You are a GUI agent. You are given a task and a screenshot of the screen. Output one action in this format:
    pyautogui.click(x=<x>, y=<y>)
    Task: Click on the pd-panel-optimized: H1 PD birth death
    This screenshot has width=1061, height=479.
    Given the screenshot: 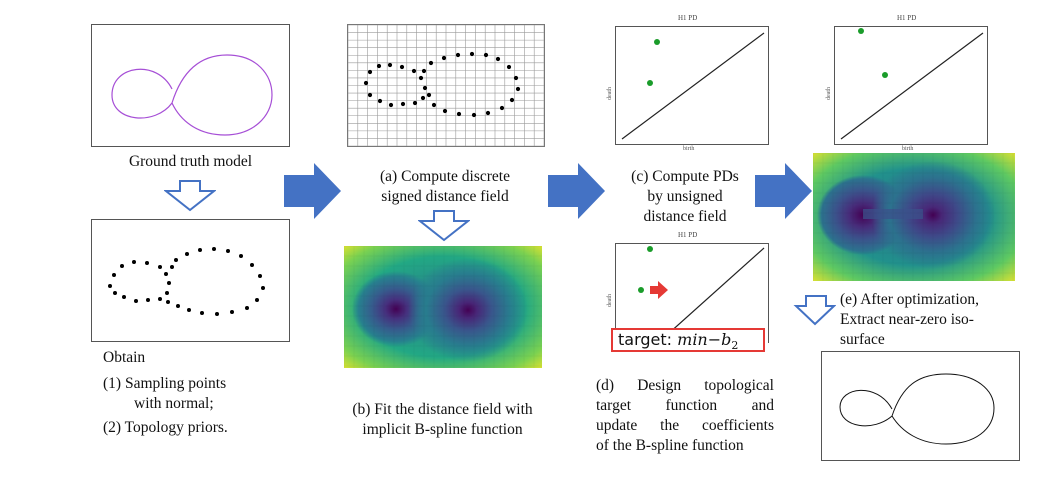 What is the action you would take?
    pyautogui.click(x=909, y=82)
    